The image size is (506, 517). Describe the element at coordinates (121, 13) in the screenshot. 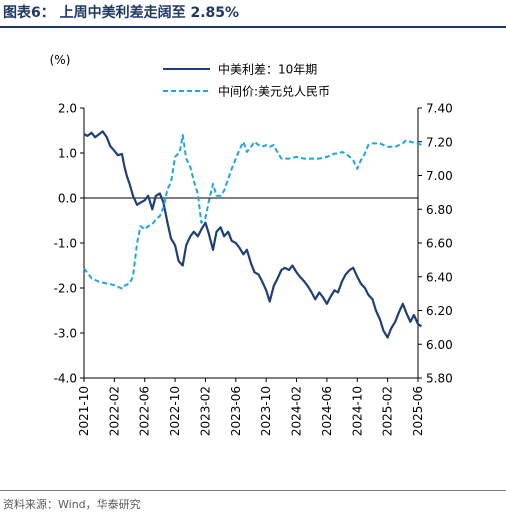

I see `figure-title: 图表6： 上周中美利差走阔至 2.85%` at that location.